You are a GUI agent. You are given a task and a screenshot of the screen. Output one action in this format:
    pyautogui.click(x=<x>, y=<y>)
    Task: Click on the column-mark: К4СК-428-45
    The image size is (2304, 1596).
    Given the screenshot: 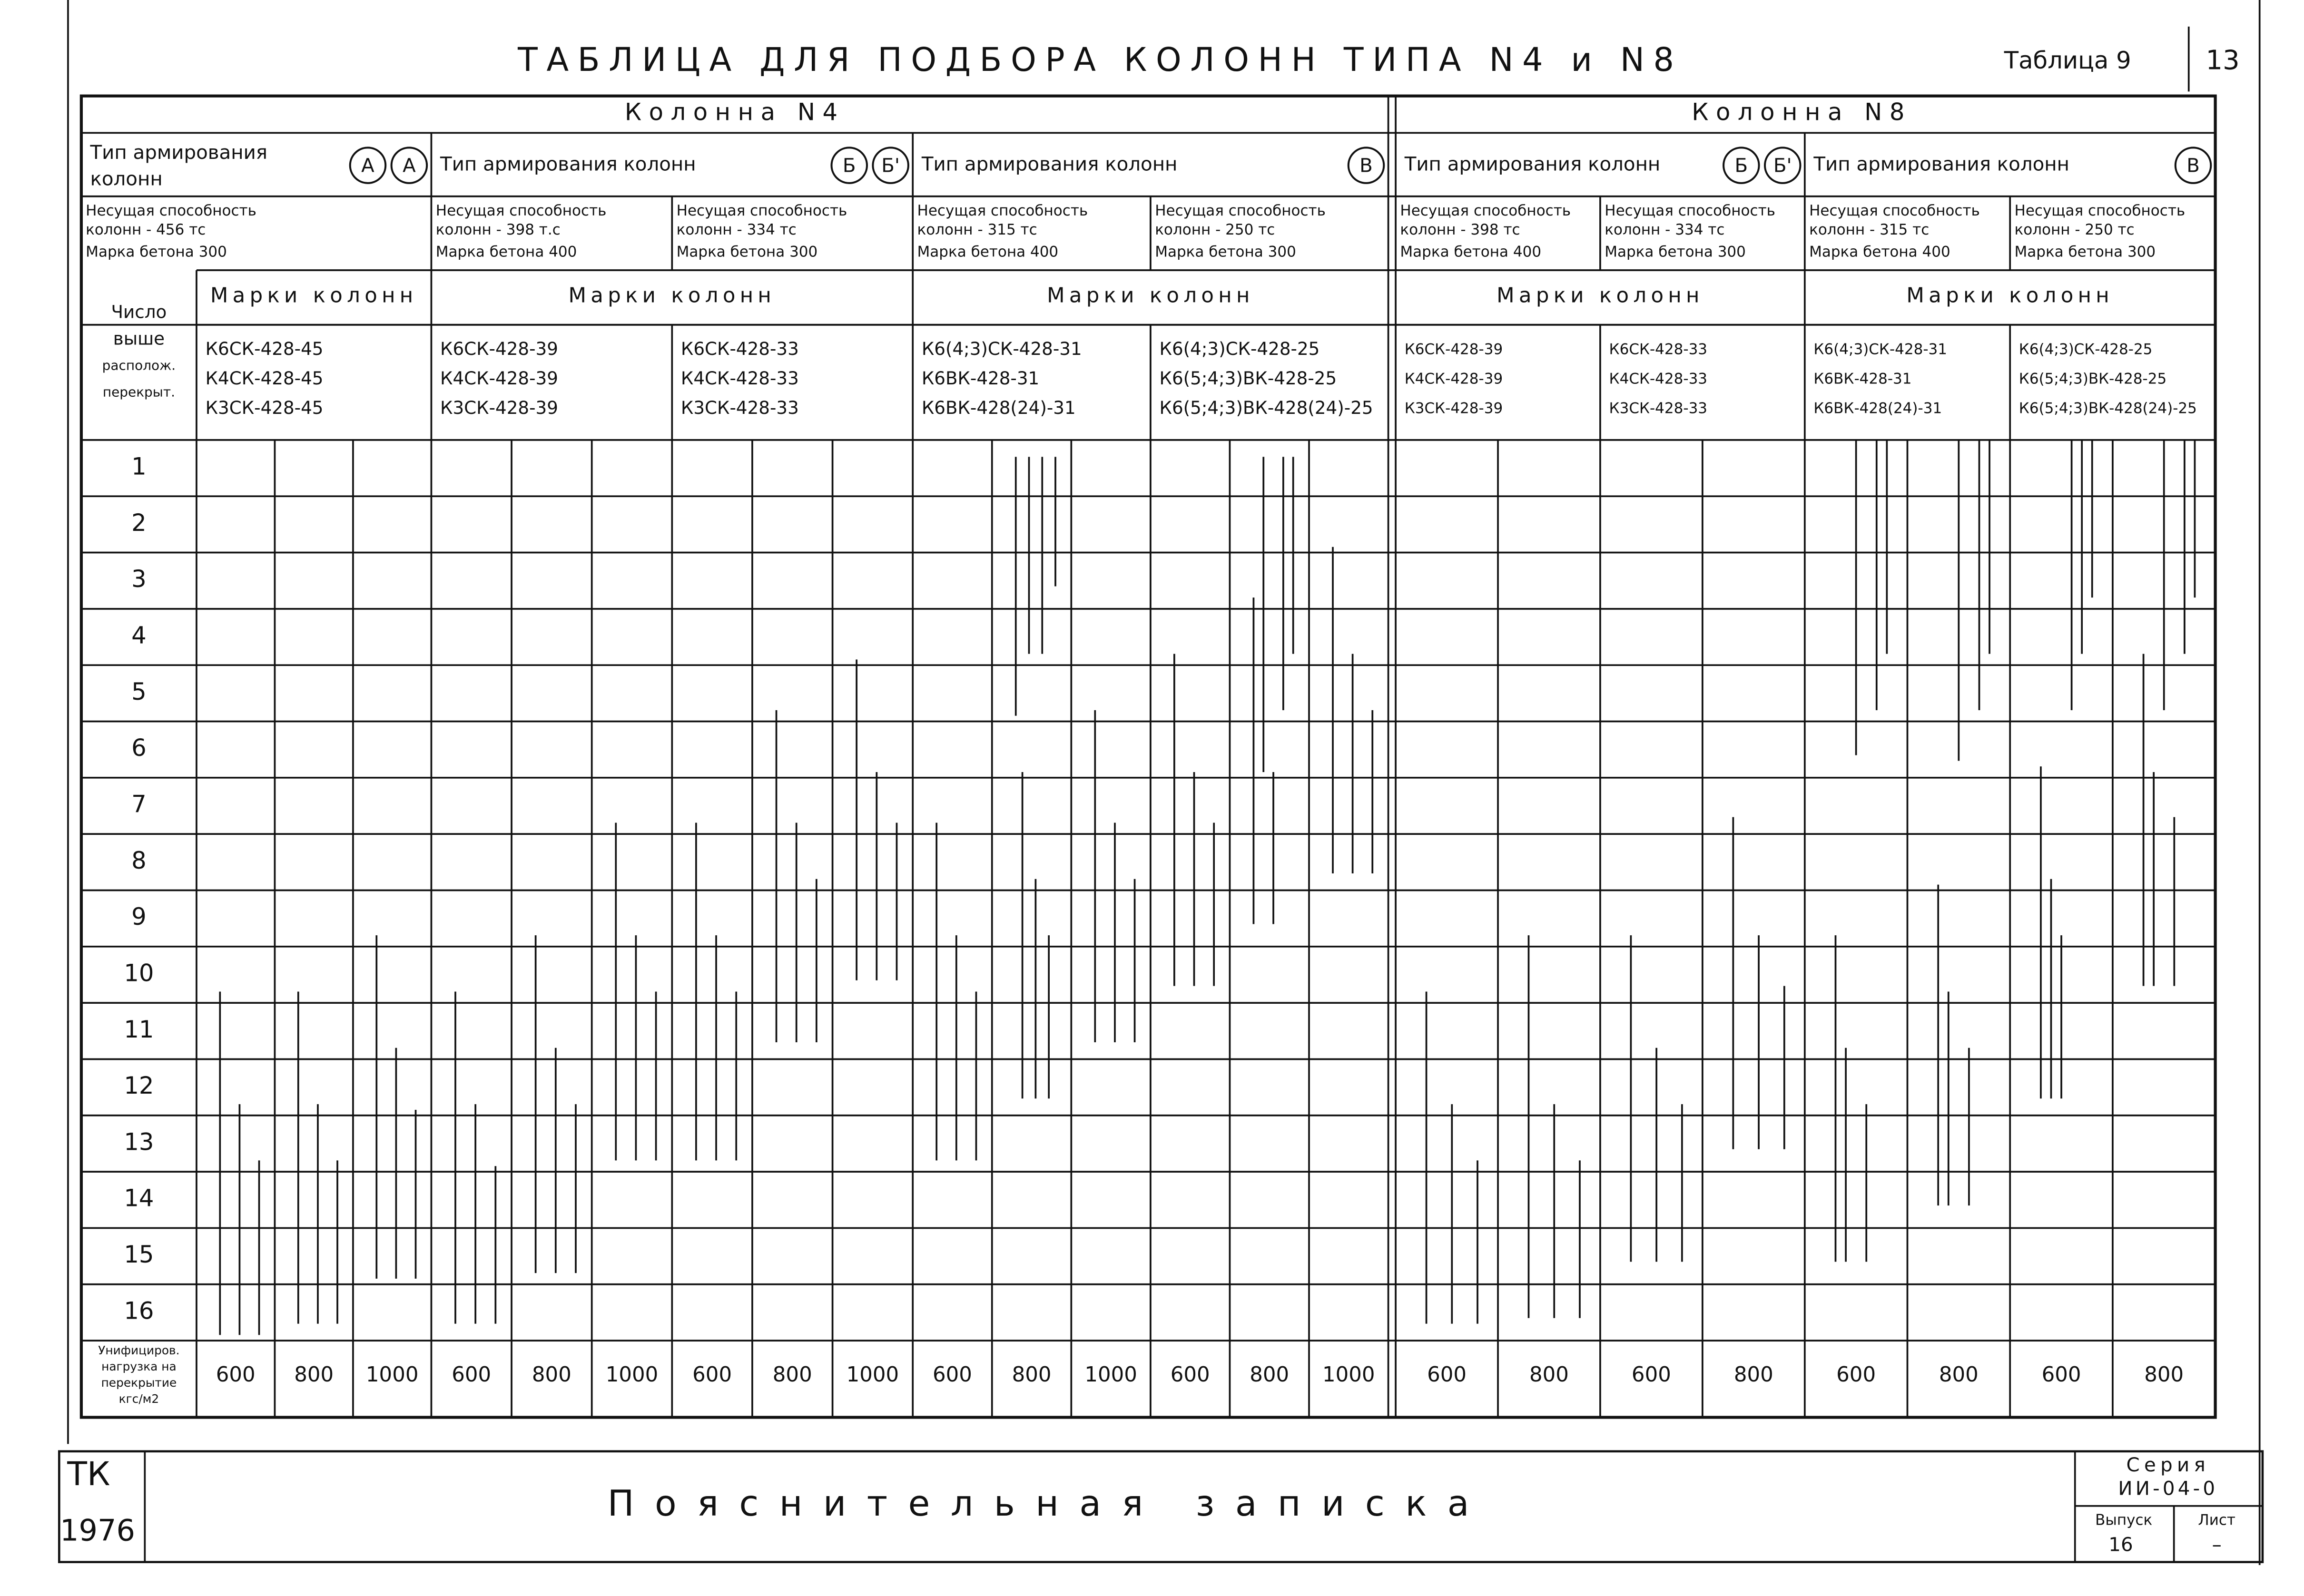 What is the action you would take?
    pyautogui.click(x=265, y=379)
    